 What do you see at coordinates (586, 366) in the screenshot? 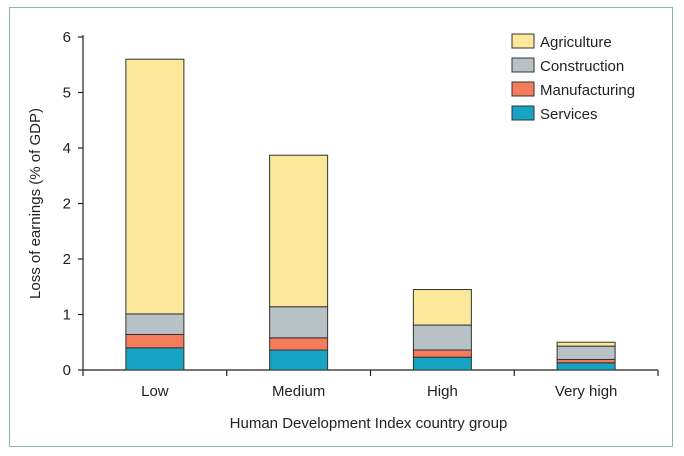
I see `bar-segment-services-very-high` at bounding box center [586, 366].